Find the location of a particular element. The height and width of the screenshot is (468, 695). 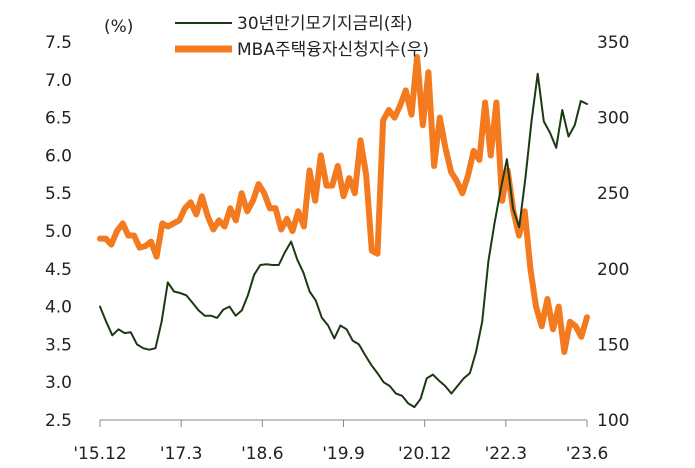

legend-label-mortgage-rate: 30년만기모기지금리(좌) is located at coordinates (325, 24).